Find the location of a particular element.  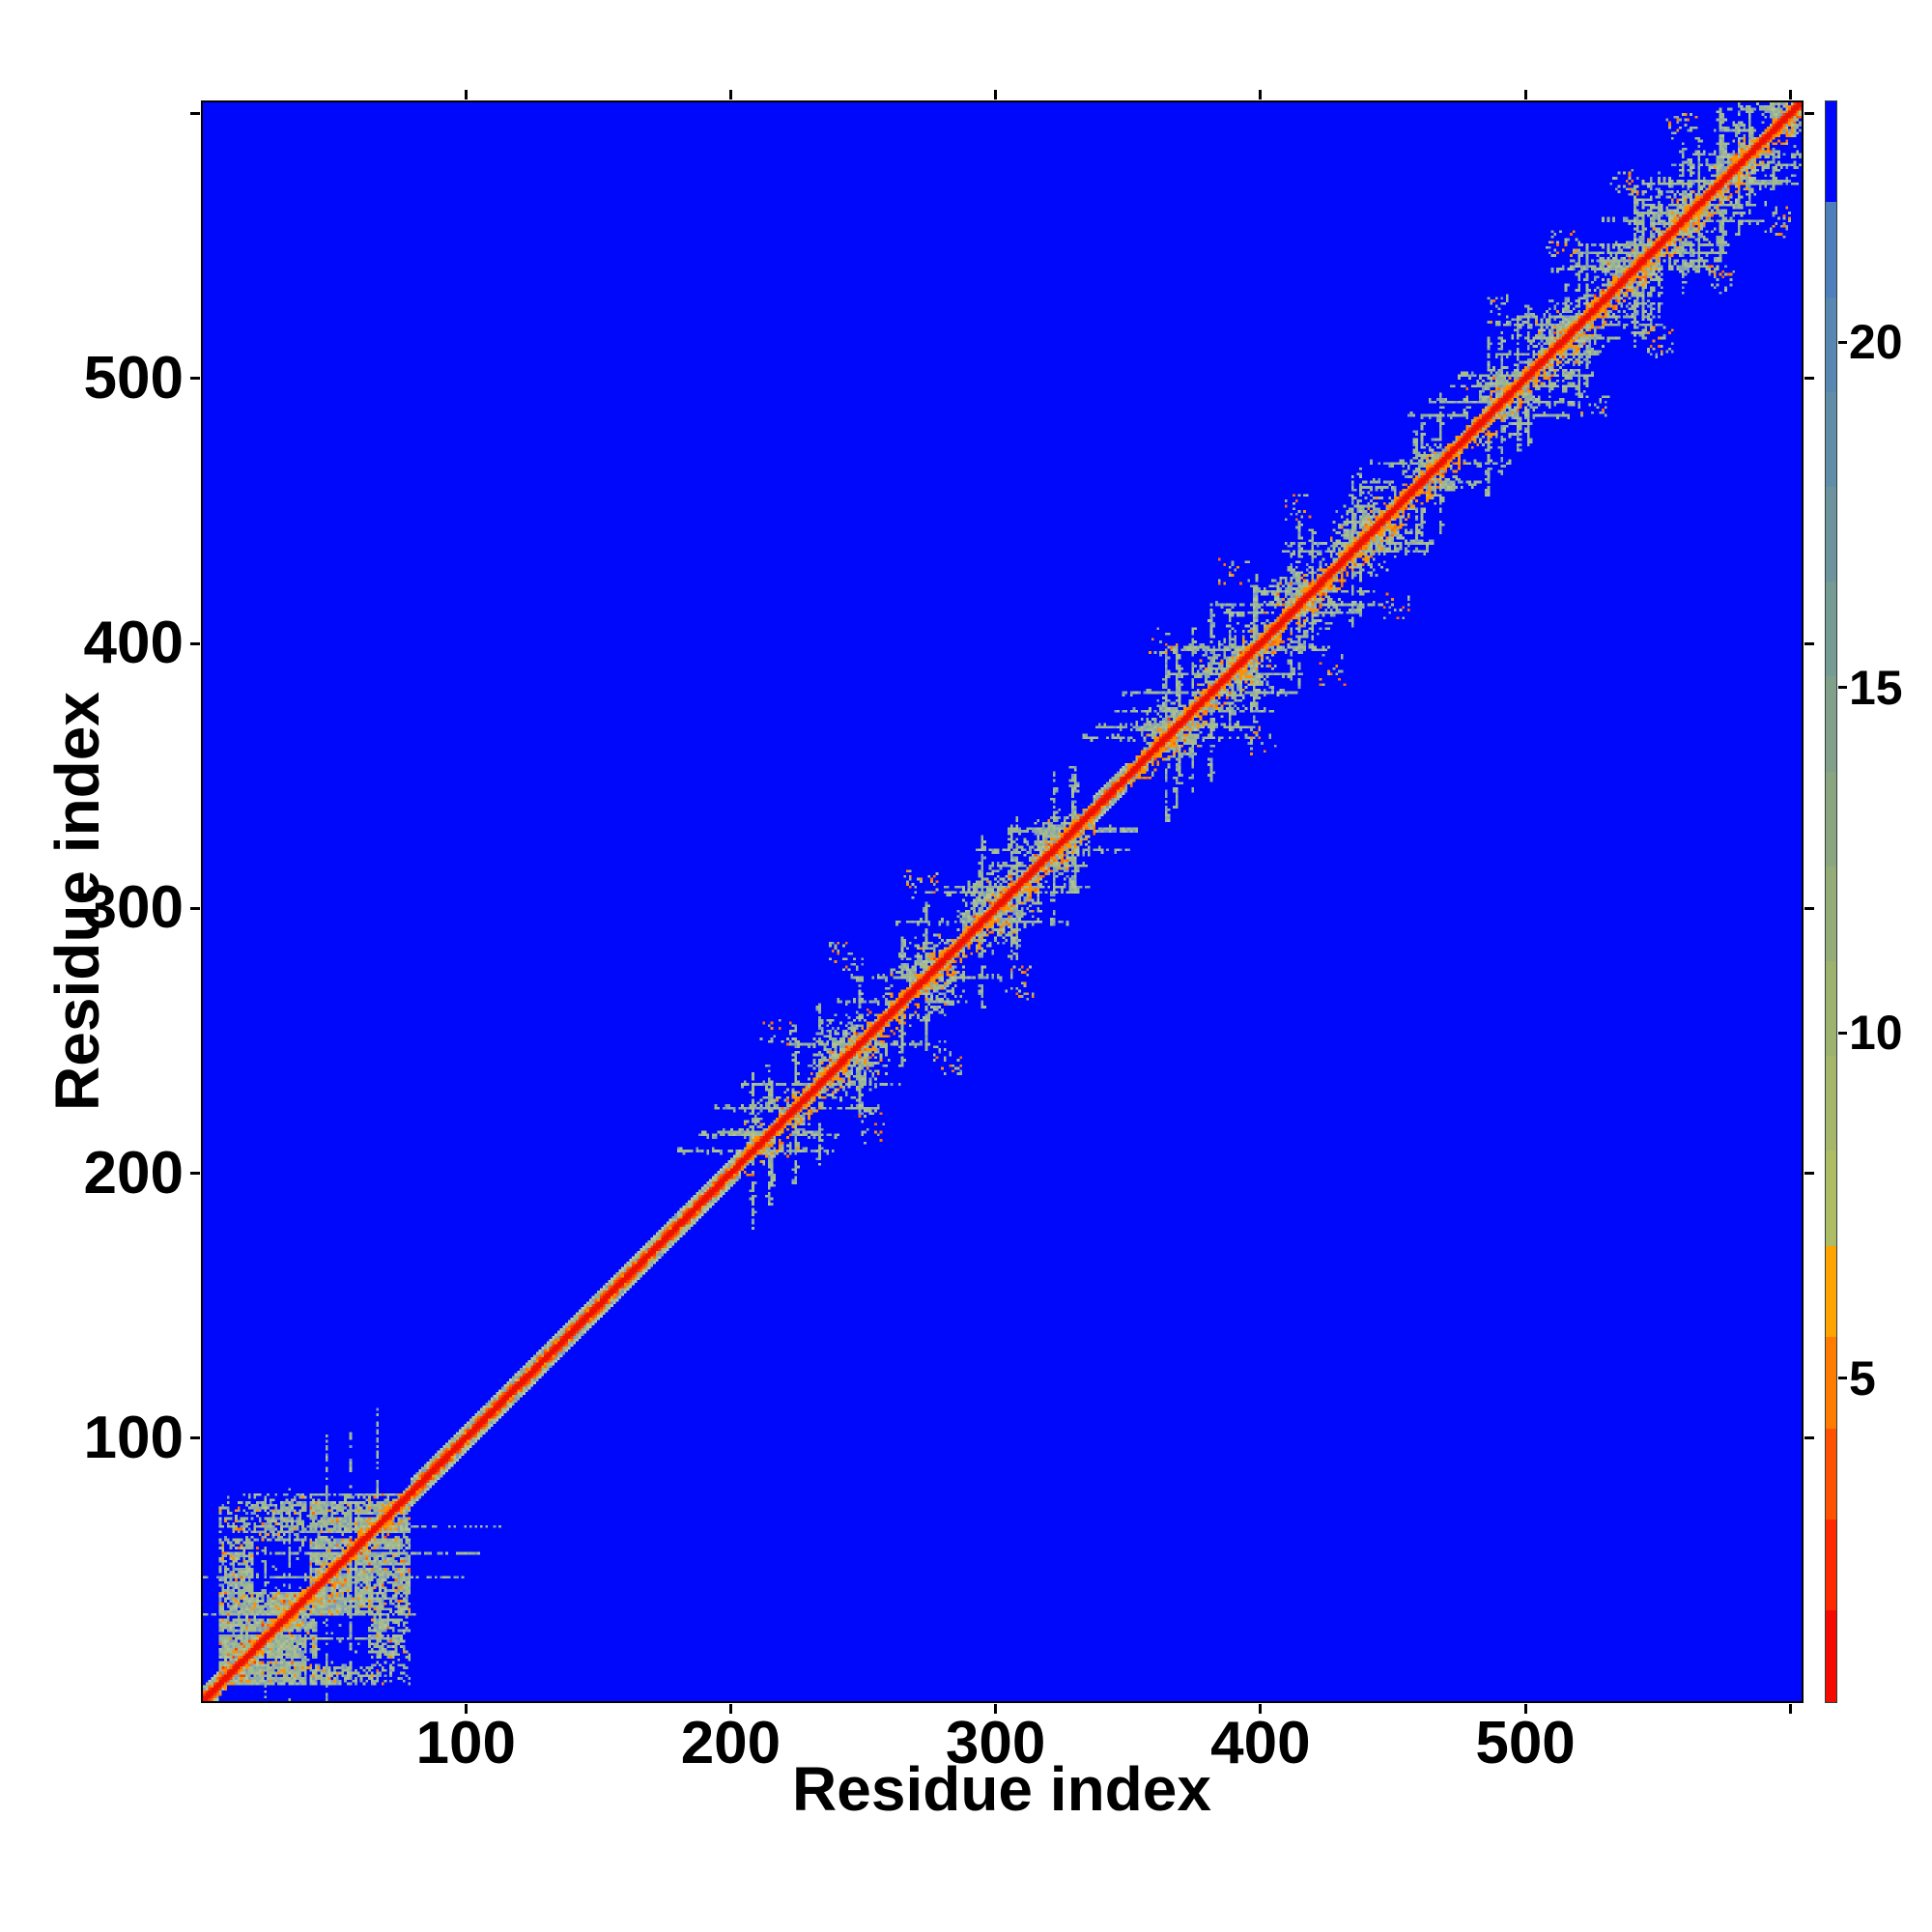

colorbar-tick-label: 10 is located at coordinates (1876, 1033).